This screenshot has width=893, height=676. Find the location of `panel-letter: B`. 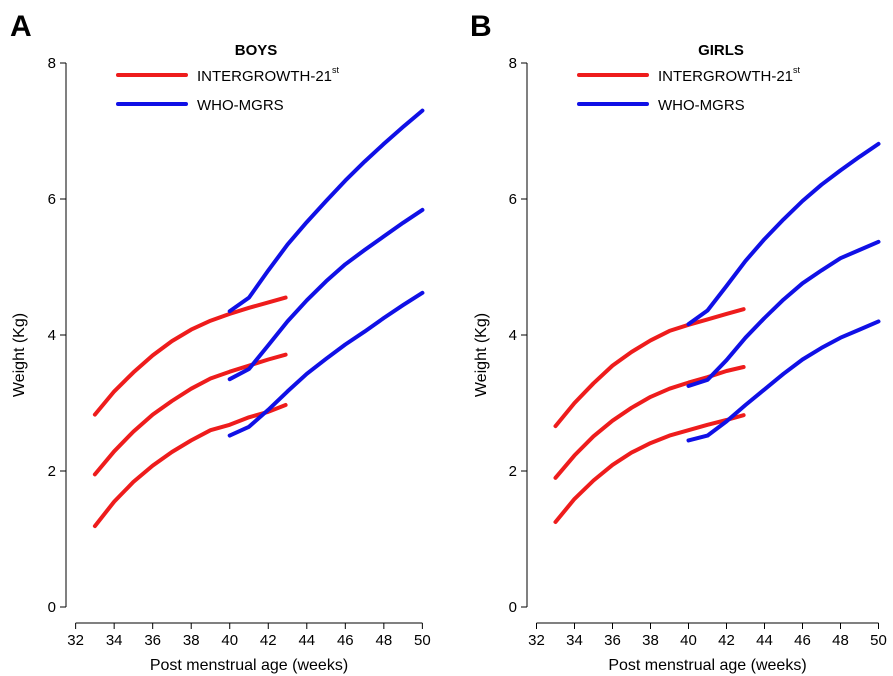

panel-letter: B is located at coordinates (481, 26).